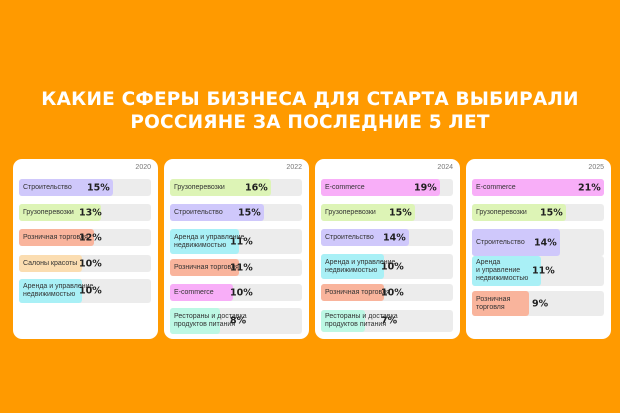  What do you see at coordinates (256, 187) in the screenshot?
I see `bar-value-label: 16%` at bounding box center [256, 187].